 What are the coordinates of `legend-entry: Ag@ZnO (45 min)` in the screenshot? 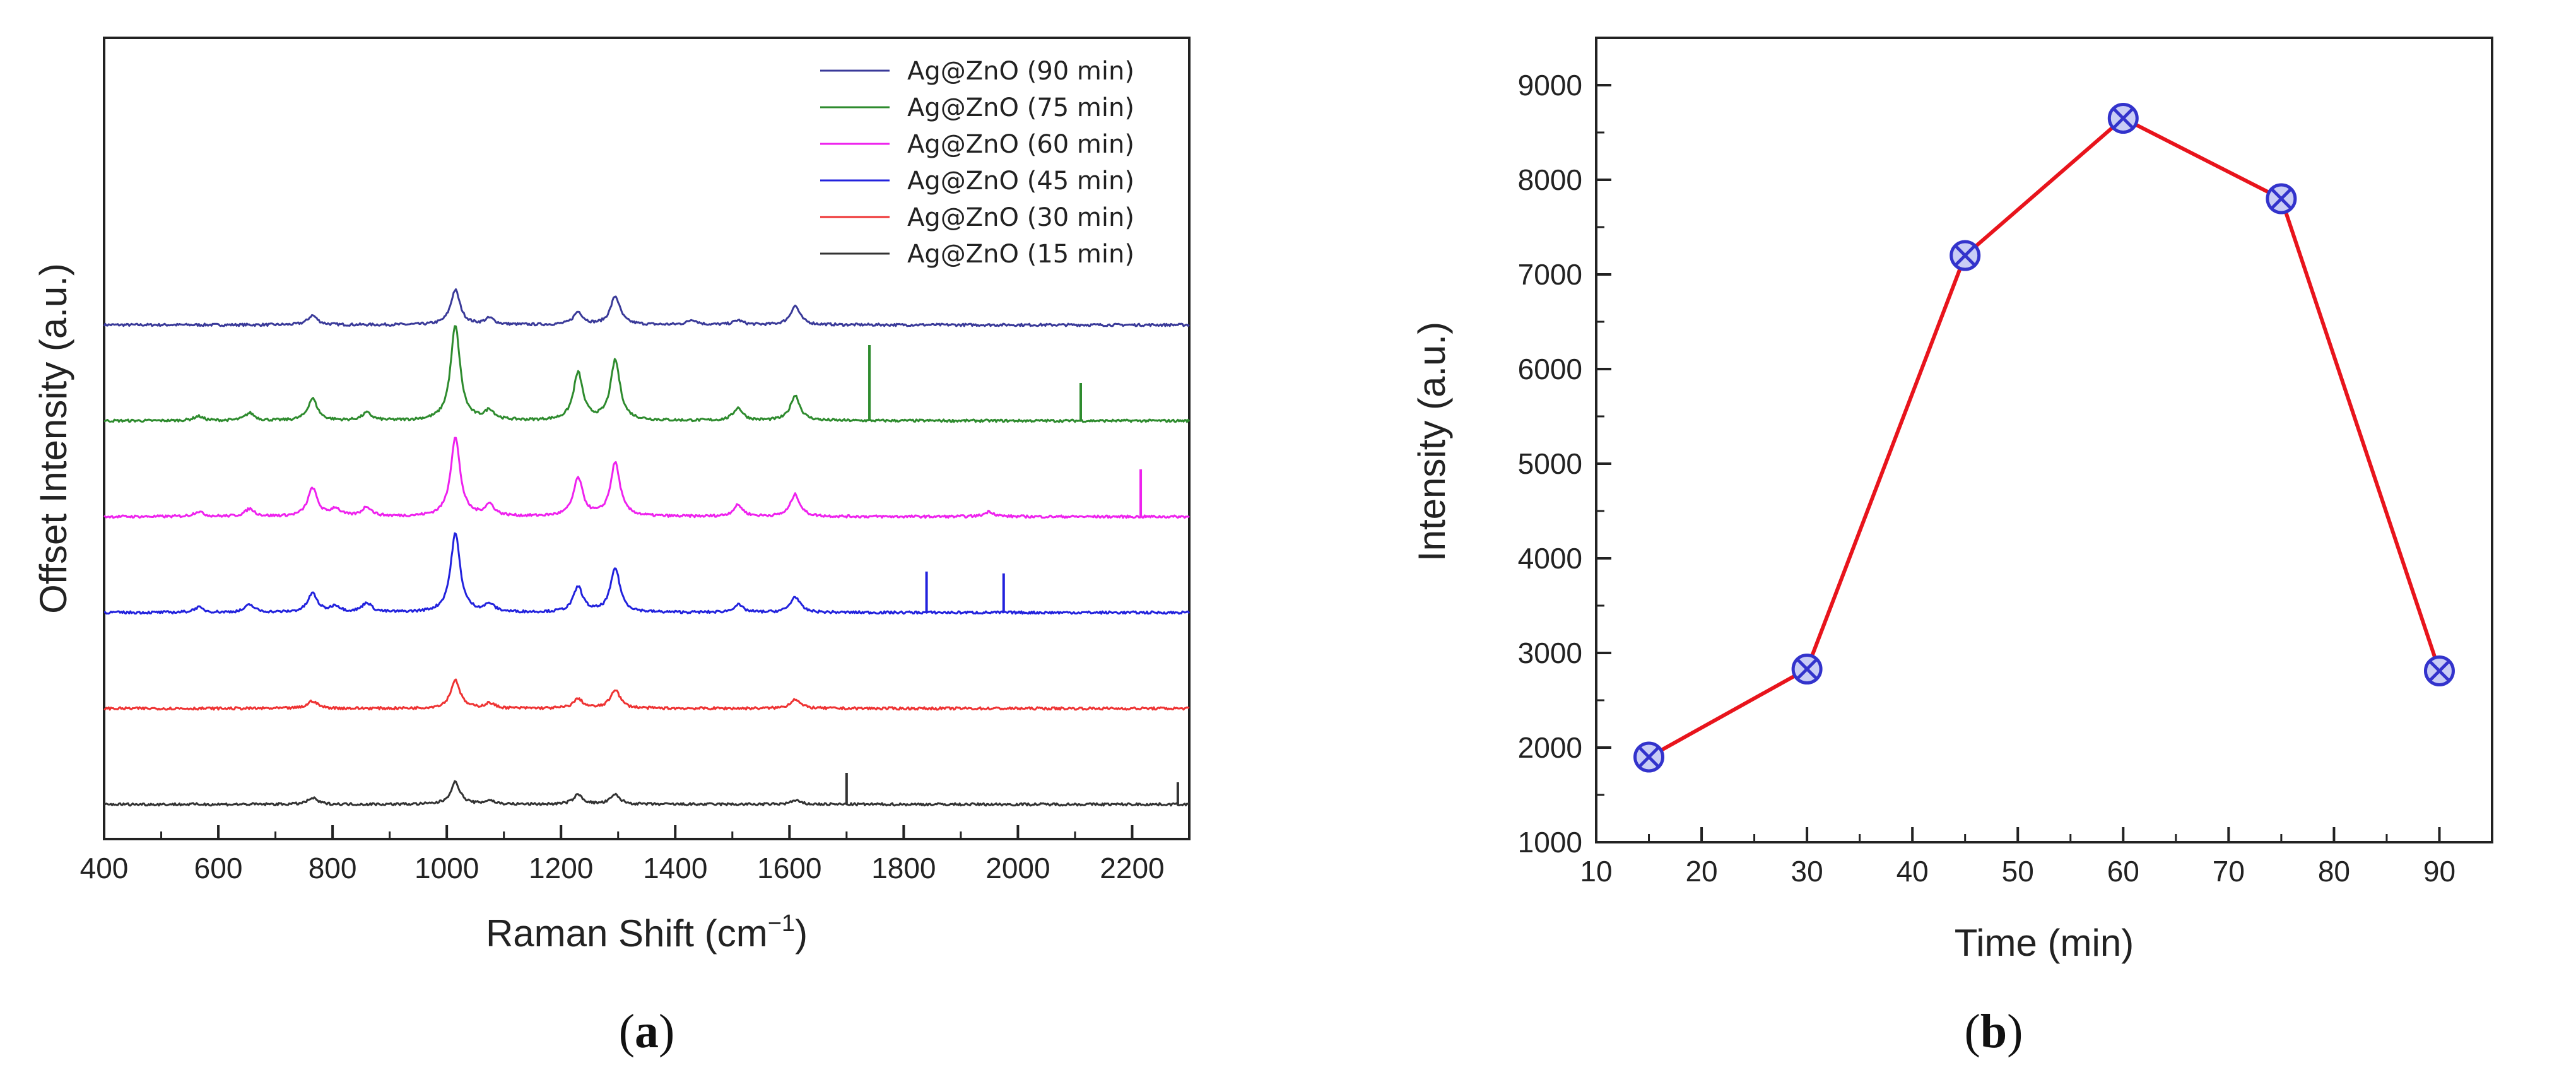 It's located at (1021, 181).